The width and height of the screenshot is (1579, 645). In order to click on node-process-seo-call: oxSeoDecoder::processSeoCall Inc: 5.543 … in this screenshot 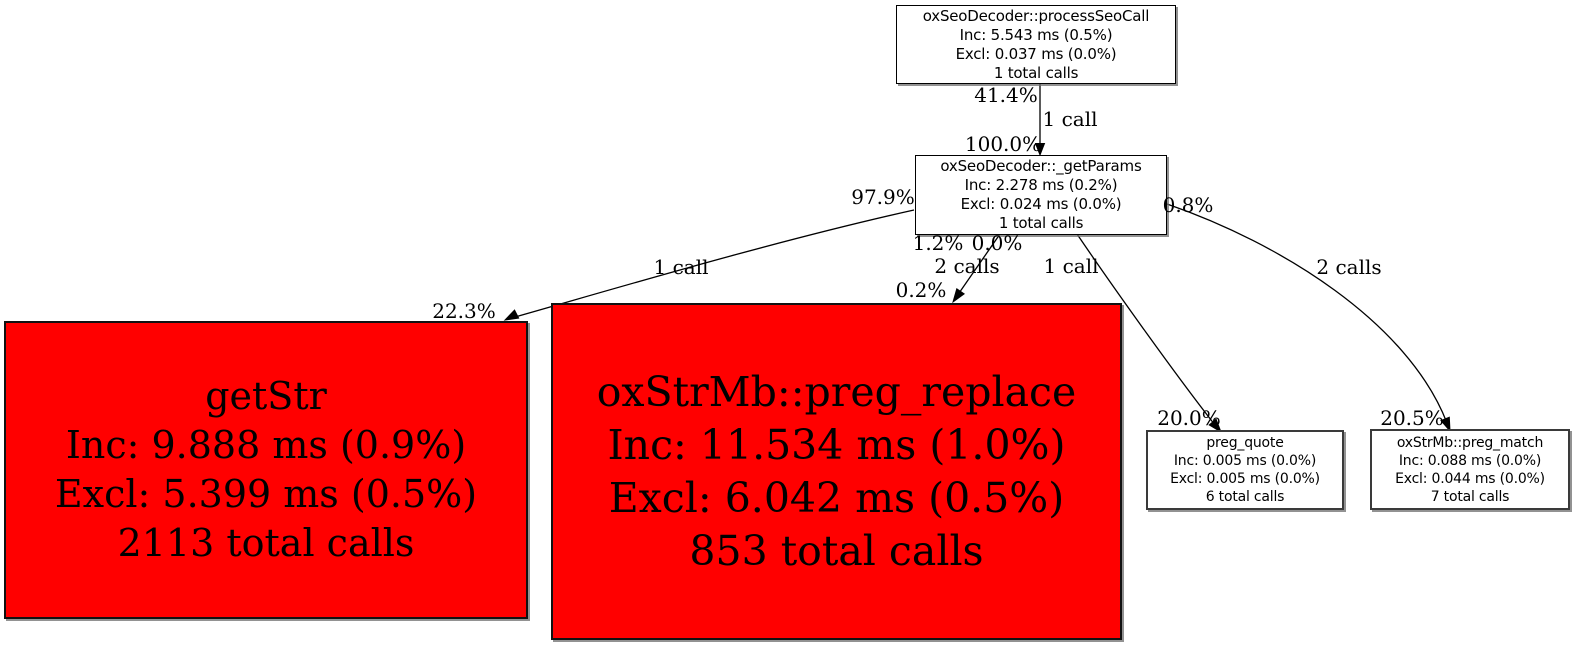, I will do `click(1036, 44)`.